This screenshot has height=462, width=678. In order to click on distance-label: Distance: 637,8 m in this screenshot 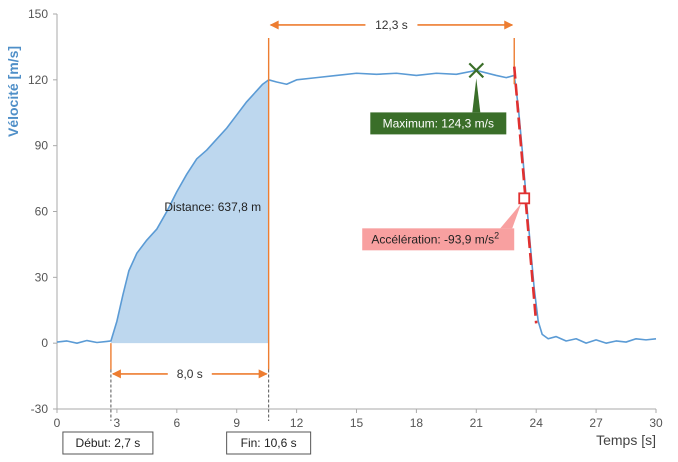, I will do `click(212, 207)`.